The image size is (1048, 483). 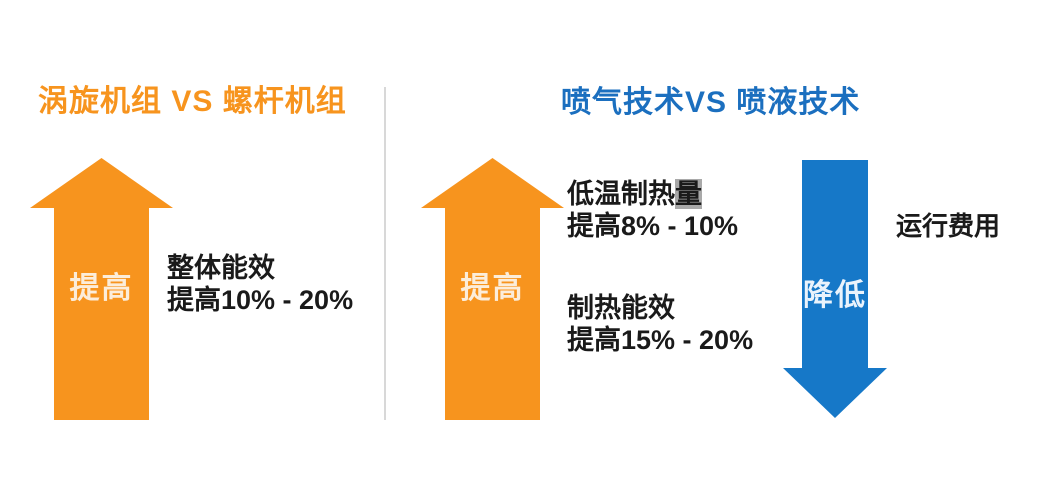 What do you see at coordinates (621, 308) in the screenshot?
I see `right-metric-2-name: 制热能效` at bounding box center [621, 308].